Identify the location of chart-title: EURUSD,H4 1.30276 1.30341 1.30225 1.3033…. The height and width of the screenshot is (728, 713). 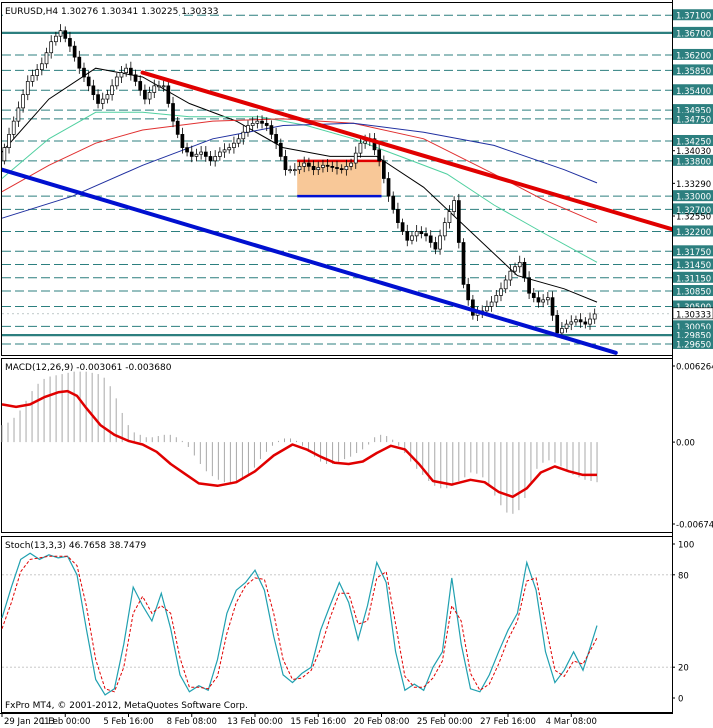
(111, 12).